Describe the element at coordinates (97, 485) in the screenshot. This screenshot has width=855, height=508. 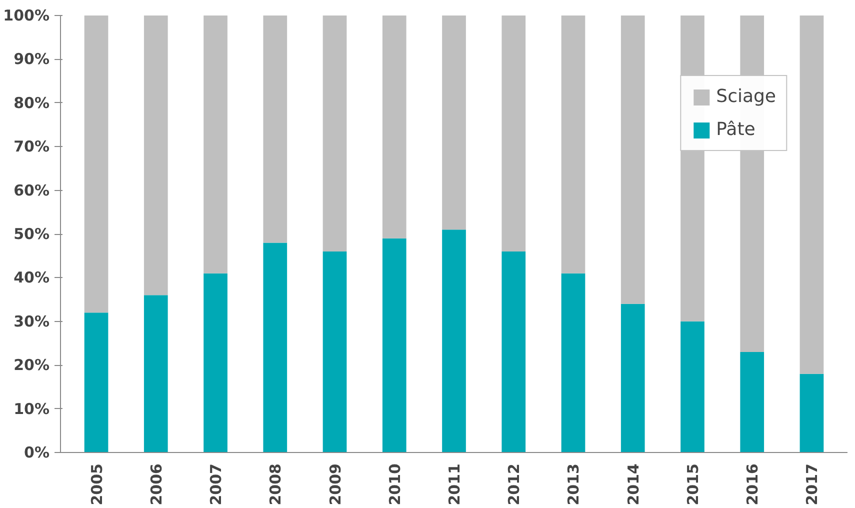
I see `x-tick-label: 2005` at that location.